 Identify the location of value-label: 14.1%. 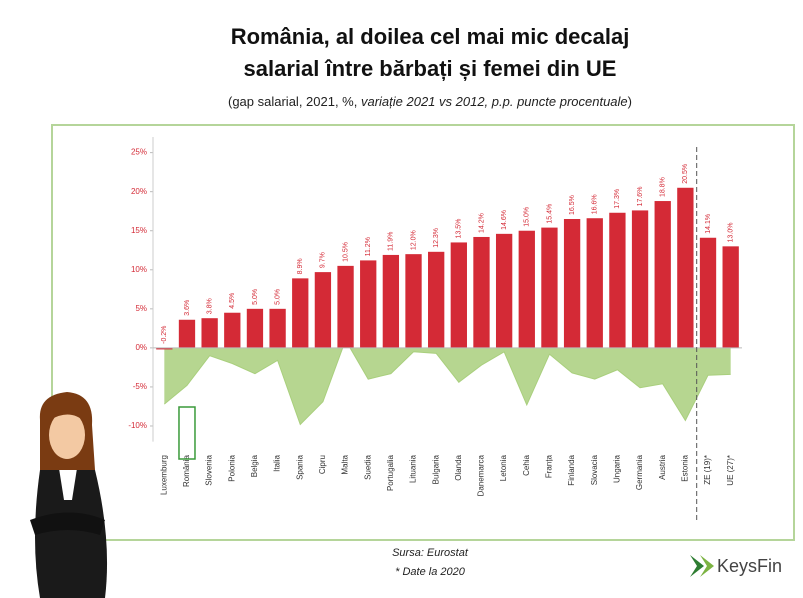
(708, 224).